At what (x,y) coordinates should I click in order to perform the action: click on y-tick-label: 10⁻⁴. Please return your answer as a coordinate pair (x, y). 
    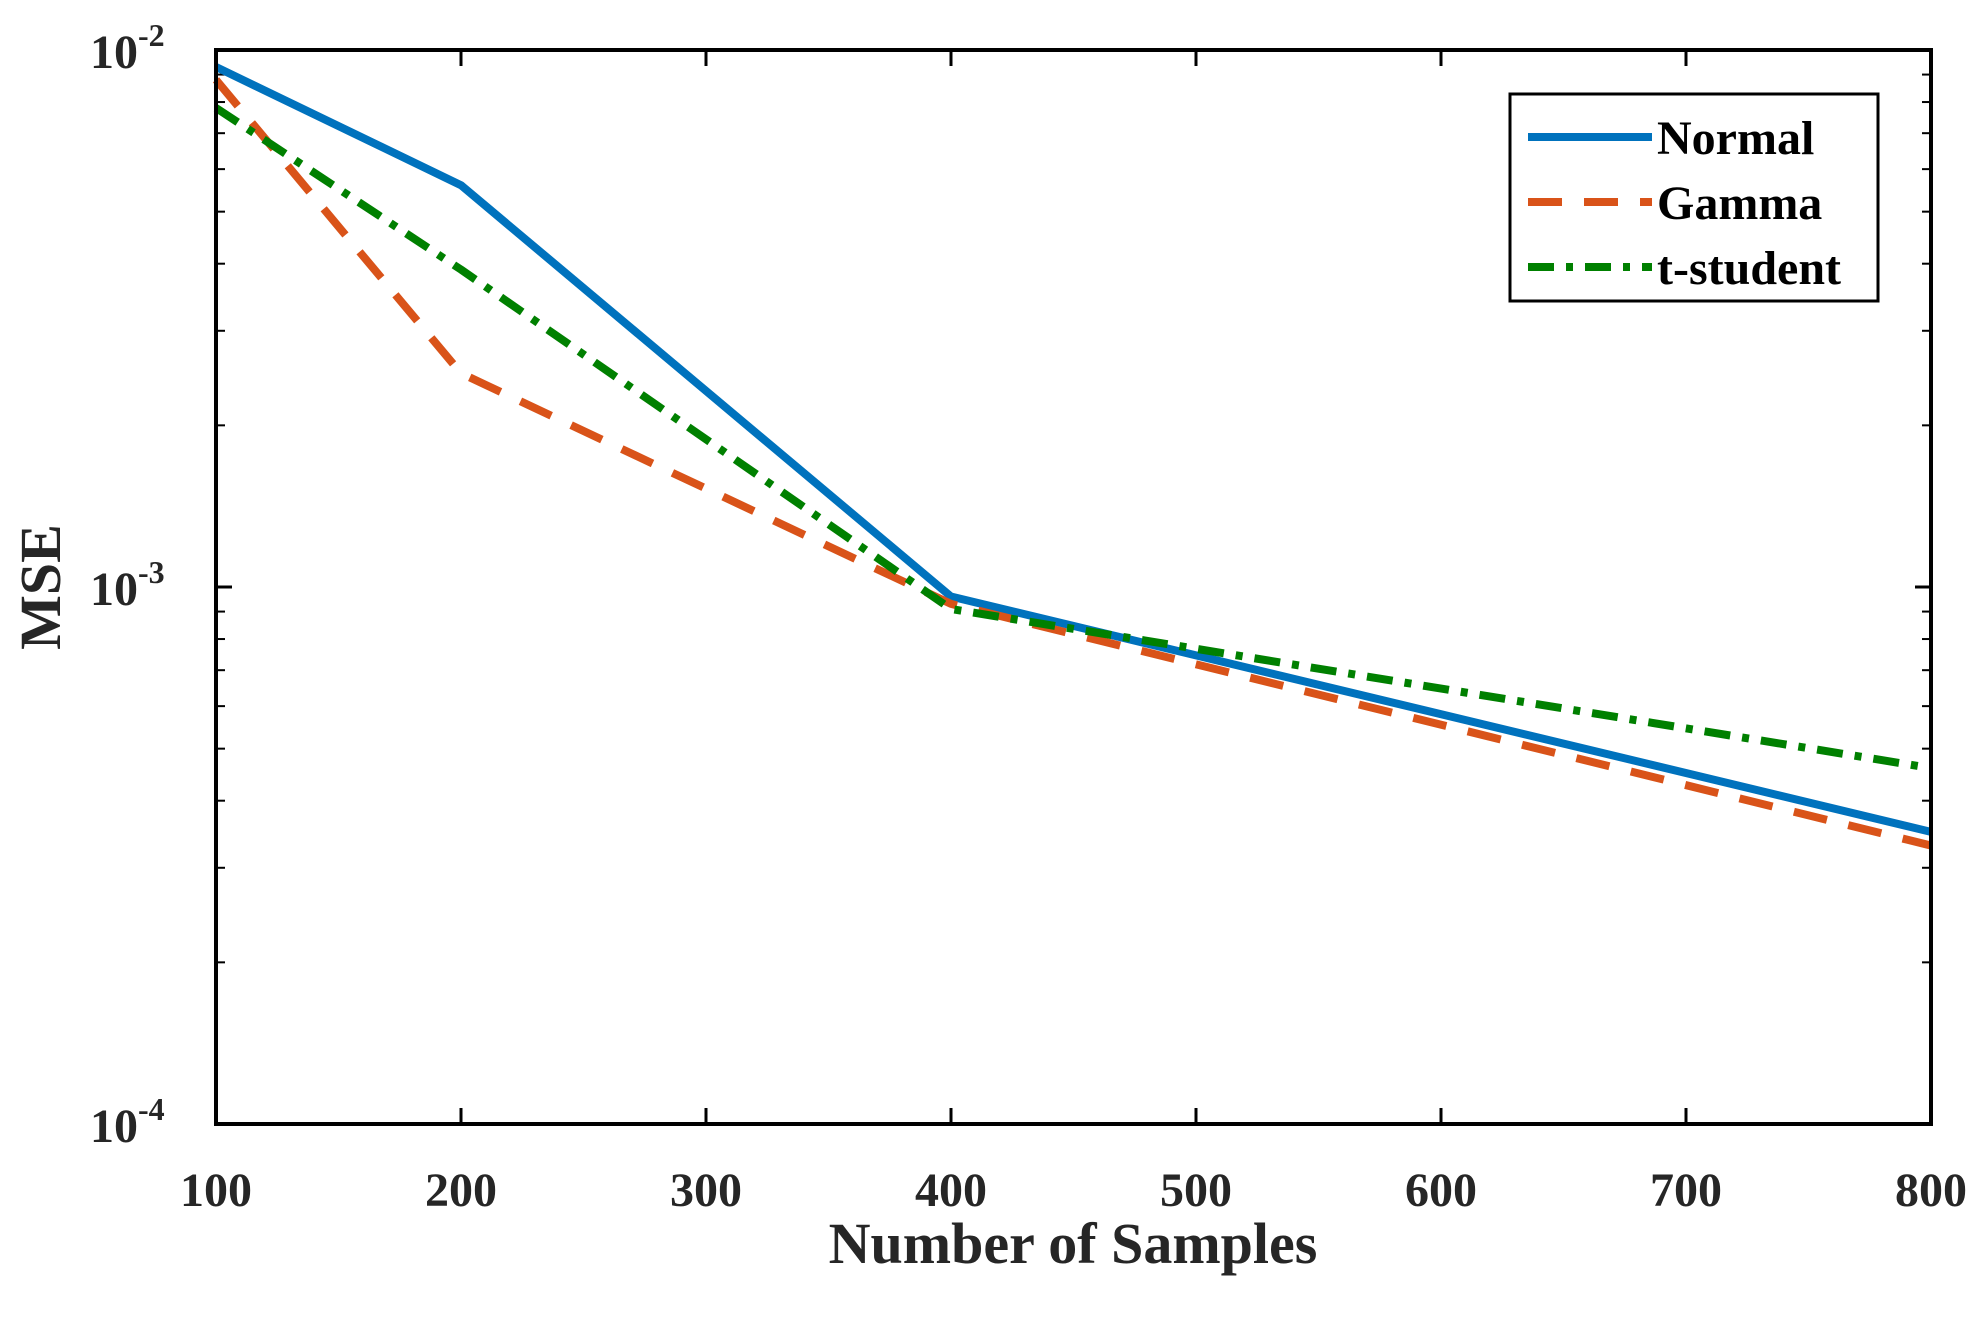
    Looking at the image, I should click on (127, 1122).